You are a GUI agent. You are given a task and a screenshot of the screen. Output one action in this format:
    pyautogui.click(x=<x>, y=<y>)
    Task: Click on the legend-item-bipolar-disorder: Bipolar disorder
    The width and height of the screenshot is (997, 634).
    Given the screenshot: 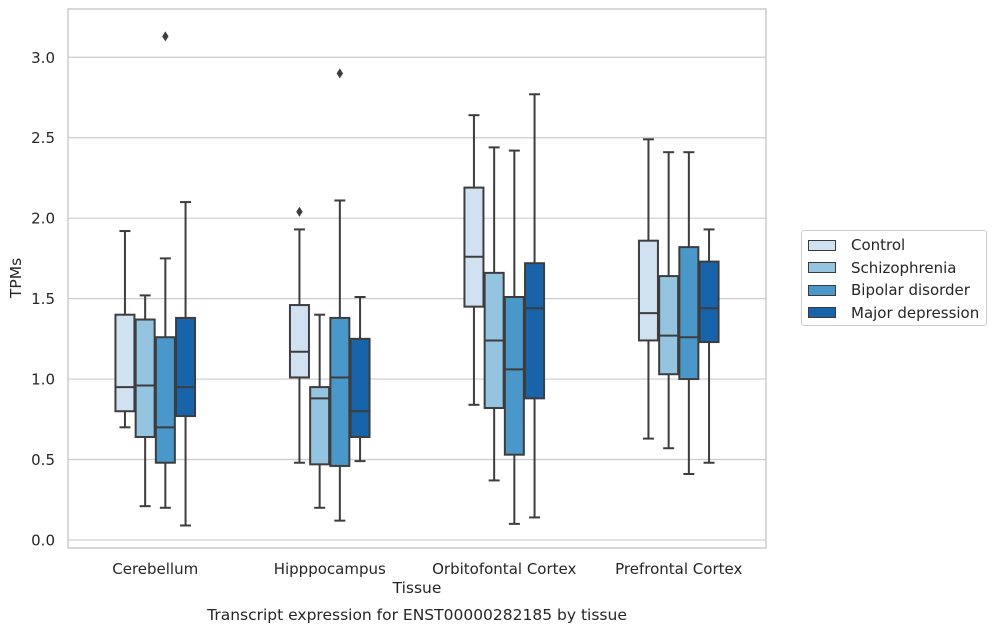 What is the action you would take?
    pyautogui.click(x=897, y=290)
    